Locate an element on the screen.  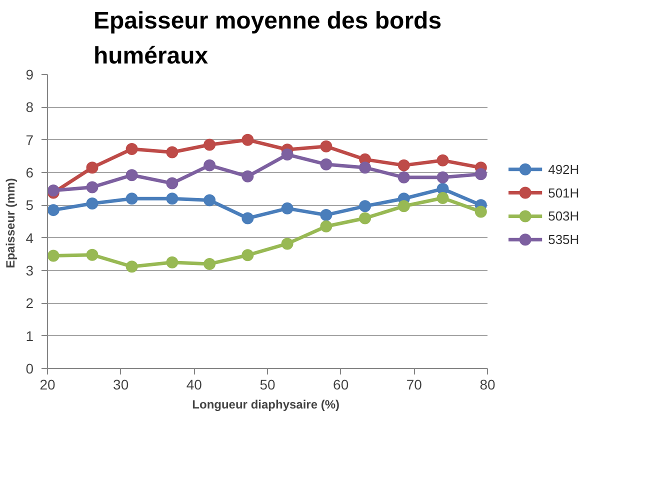
y-tick-label: 6 is located at coordinates (30, 172).